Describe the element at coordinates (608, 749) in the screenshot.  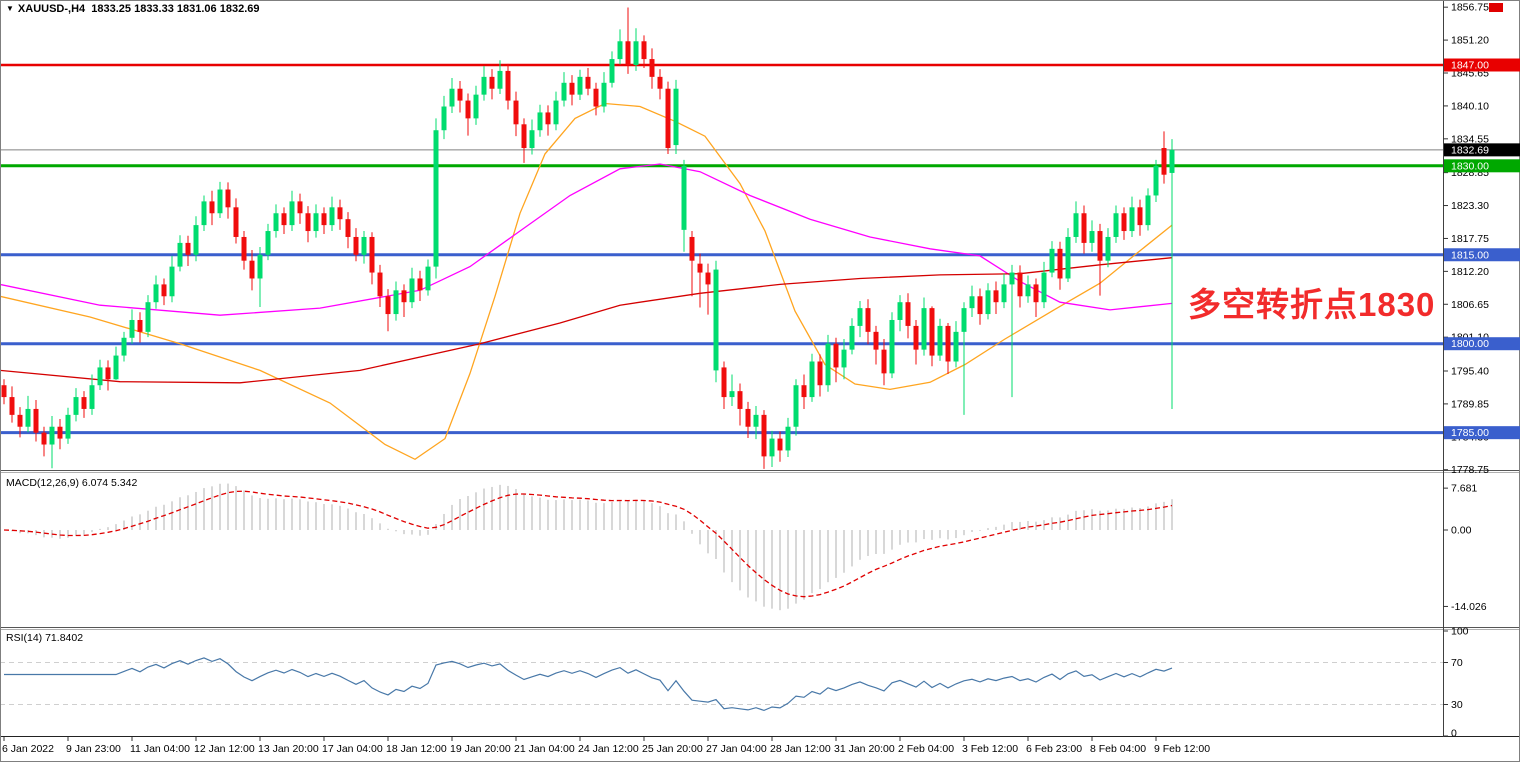
I see `time-tick-label: 24 Jan 12:00` at that location.